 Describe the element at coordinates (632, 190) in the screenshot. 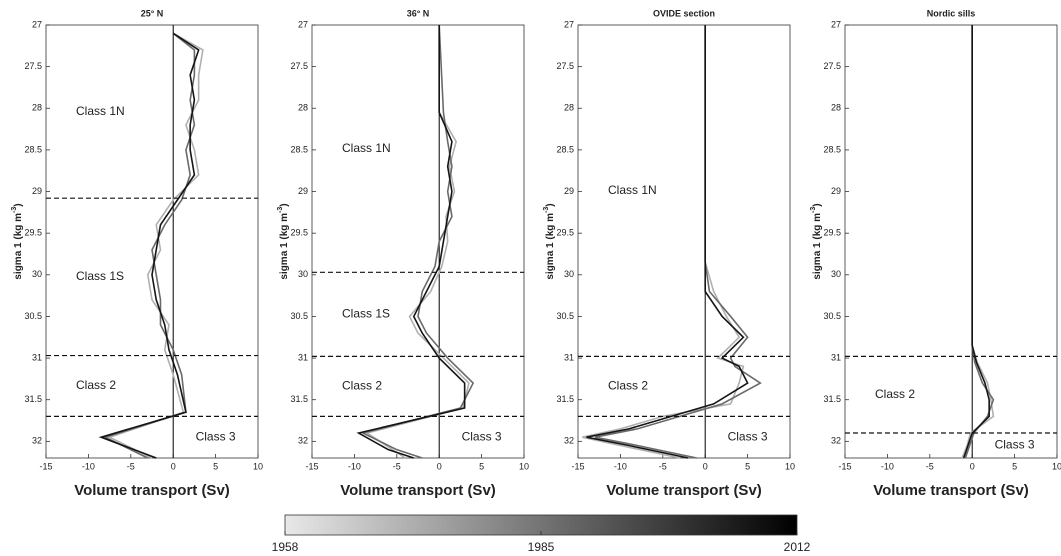

I see `class-label: Class 1N` at that location.